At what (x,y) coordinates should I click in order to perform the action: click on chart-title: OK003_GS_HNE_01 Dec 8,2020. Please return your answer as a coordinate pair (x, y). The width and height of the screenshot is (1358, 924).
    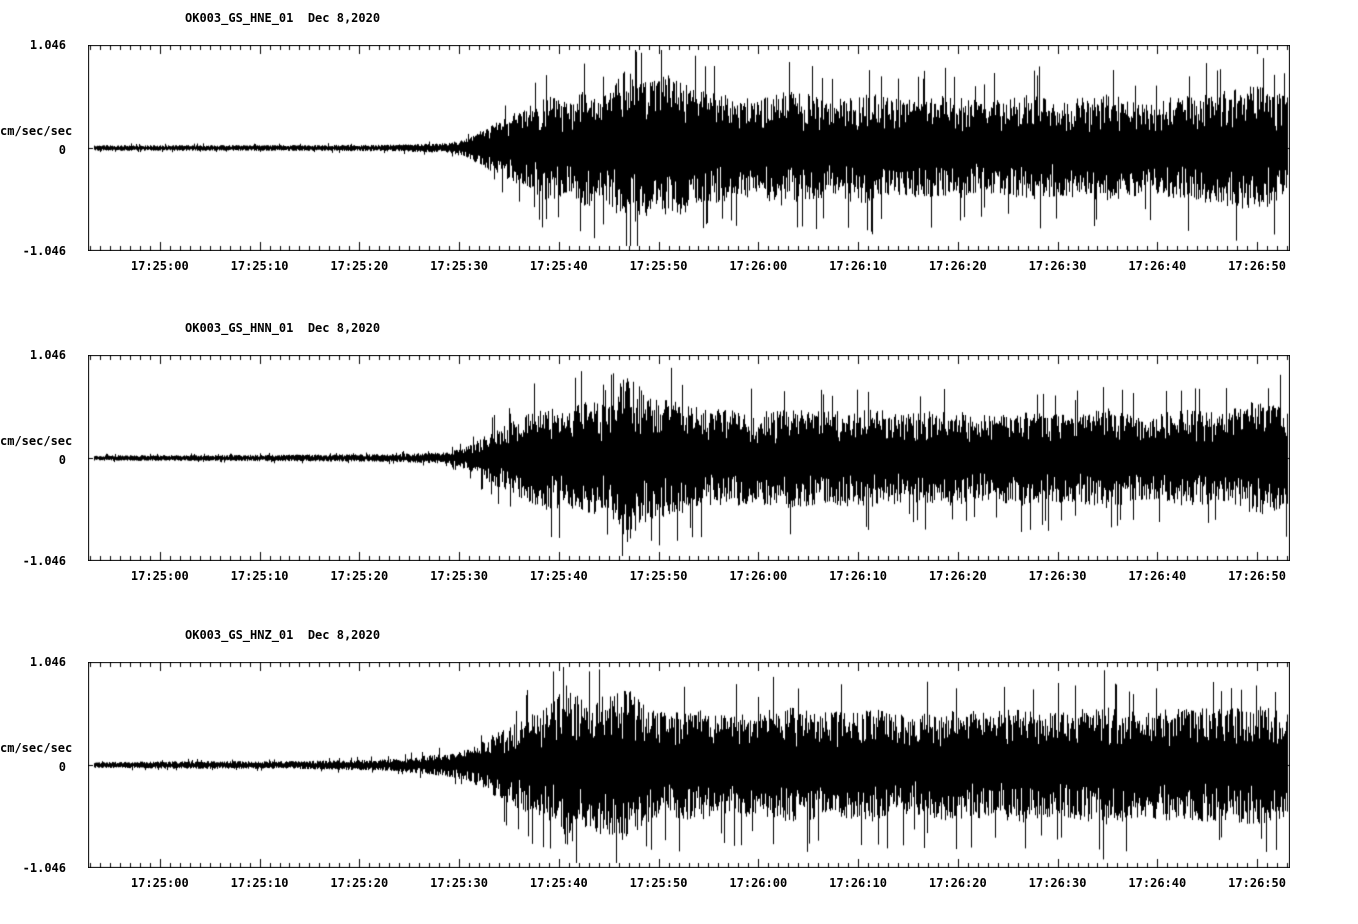
    Looking at the image, I should click on (283, 18).